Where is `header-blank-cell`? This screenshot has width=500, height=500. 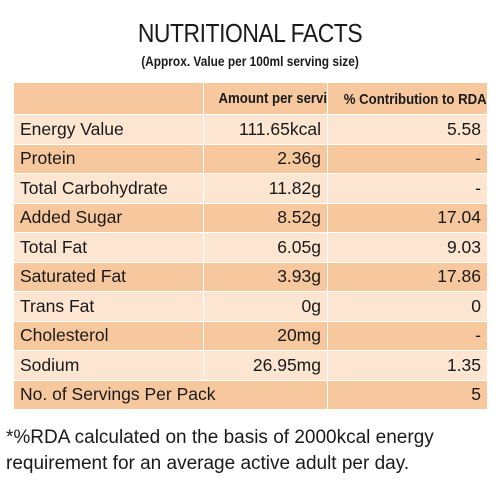
header-blank-cell is located at coordinates (108, 98).